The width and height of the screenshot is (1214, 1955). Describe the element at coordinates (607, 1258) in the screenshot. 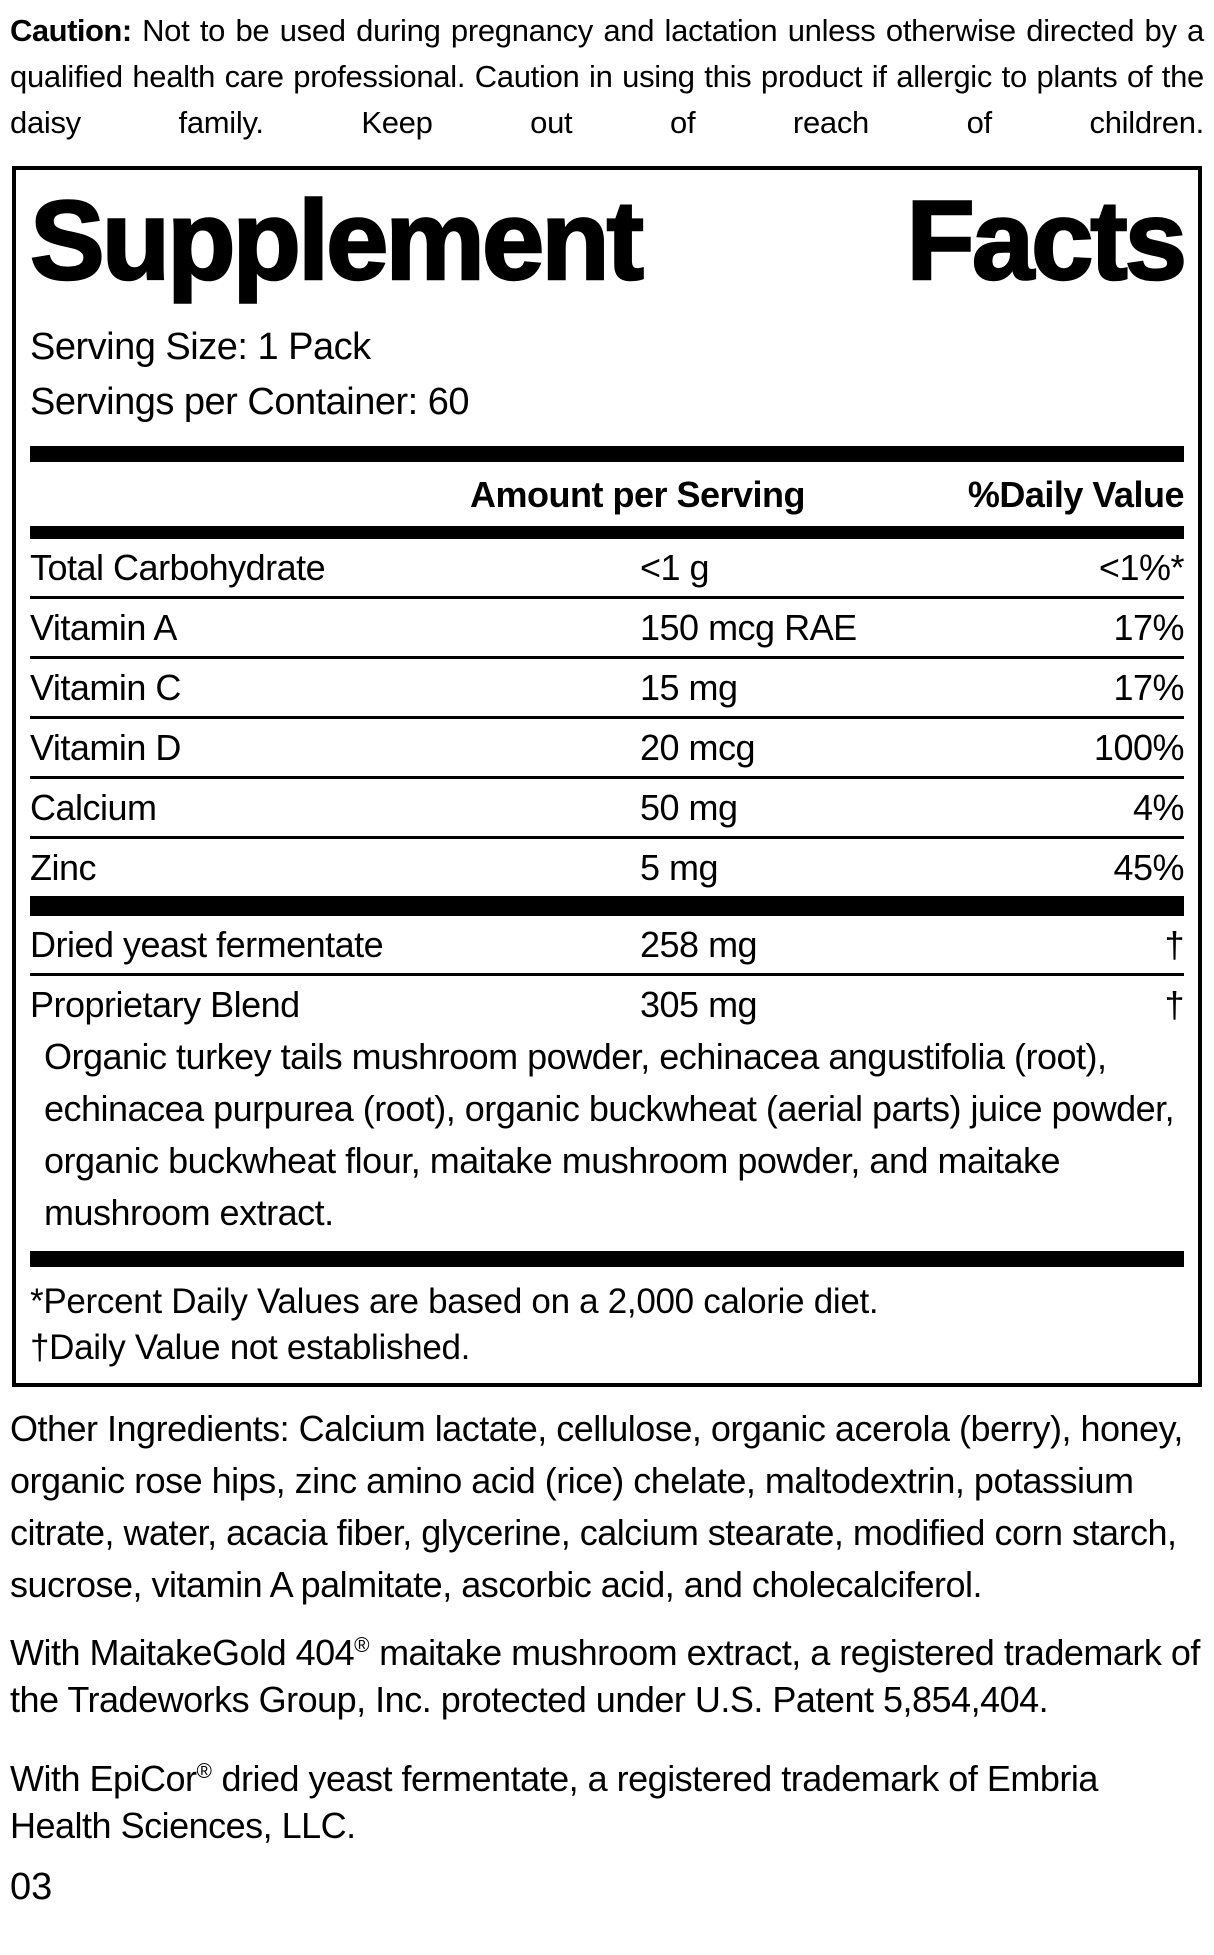

I see `divider-bar-bottom` at that location.